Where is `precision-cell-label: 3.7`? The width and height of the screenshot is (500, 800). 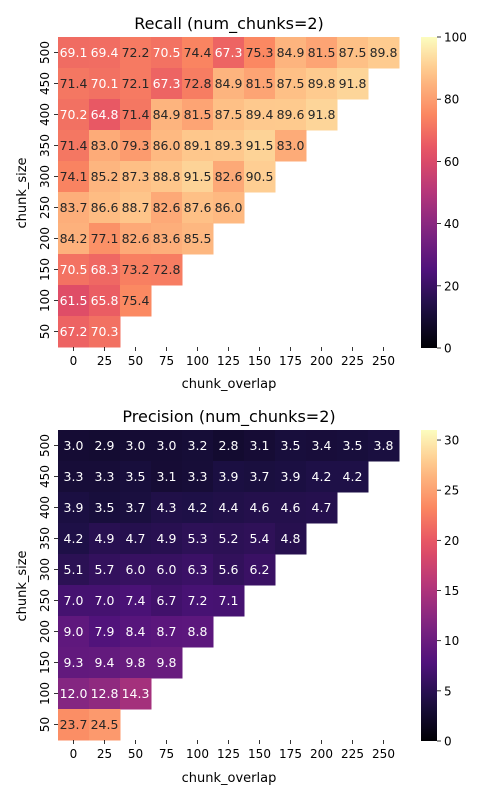 precision-cell-label: 3.7 is located at coordinates (136, 507).